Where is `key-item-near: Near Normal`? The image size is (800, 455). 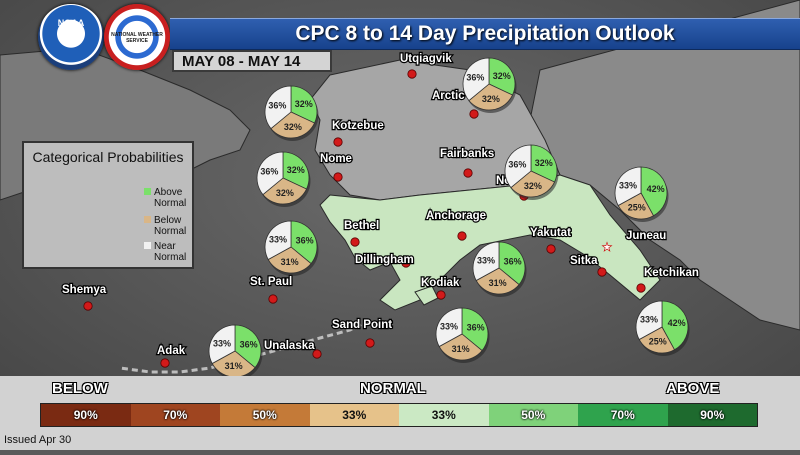 key-item-near: Near Normal is located at coordinates (165, 252).